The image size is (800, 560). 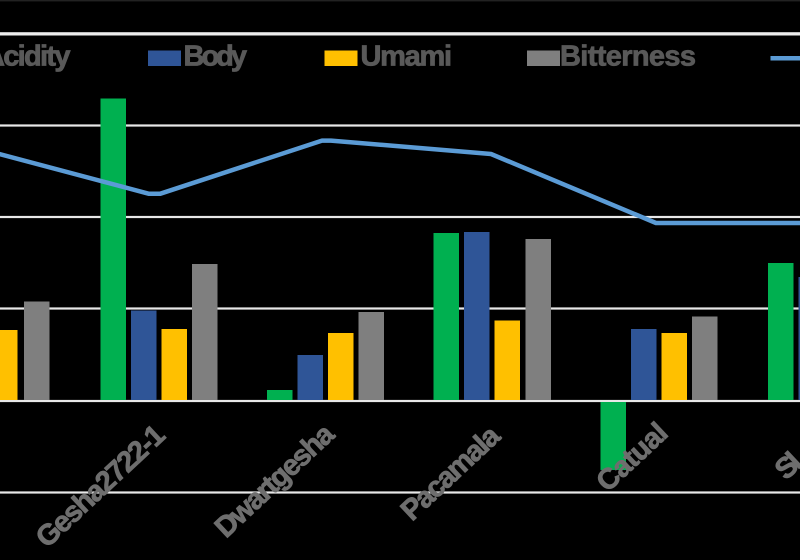 What do you see at coordinates (628, 57) in the screenshot?
I see `svg-text: Bitterness` at bounding box center [628, 57].